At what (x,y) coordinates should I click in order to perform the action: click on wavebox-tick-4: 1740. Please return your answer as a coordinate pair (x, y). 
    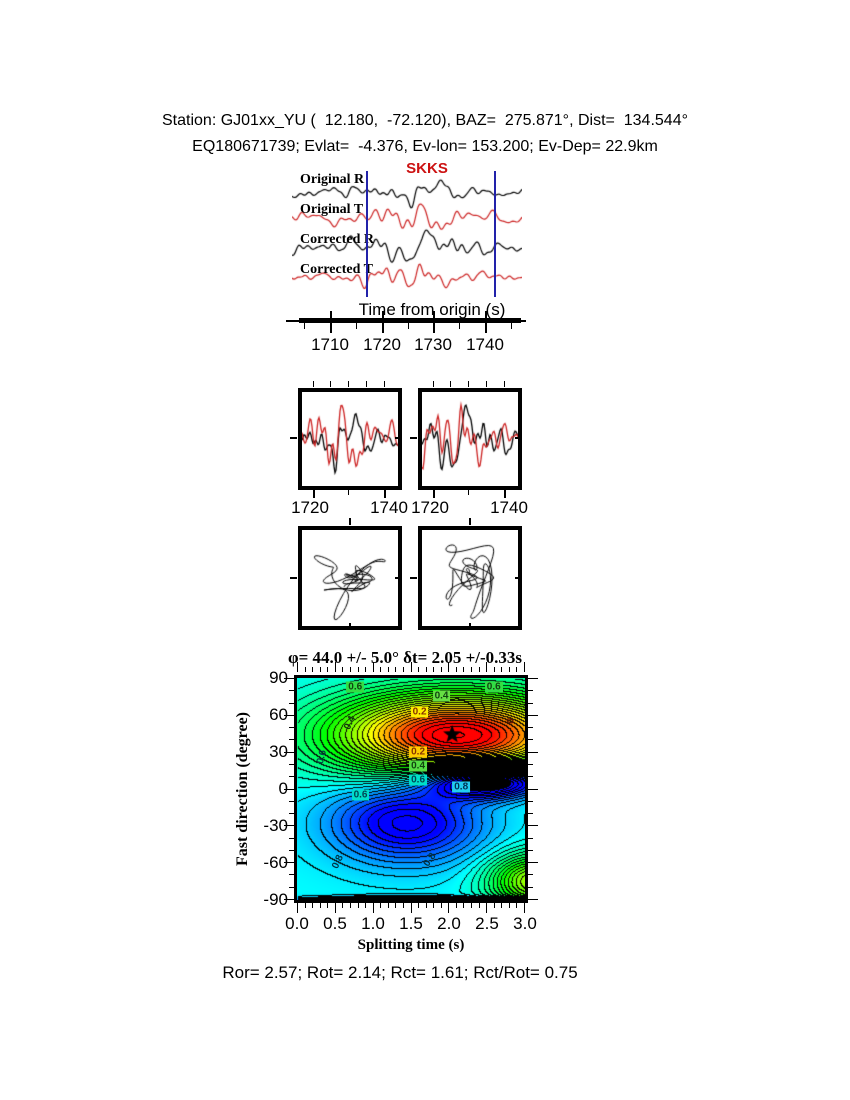
    Looking at the image, I should click on (509, 507).